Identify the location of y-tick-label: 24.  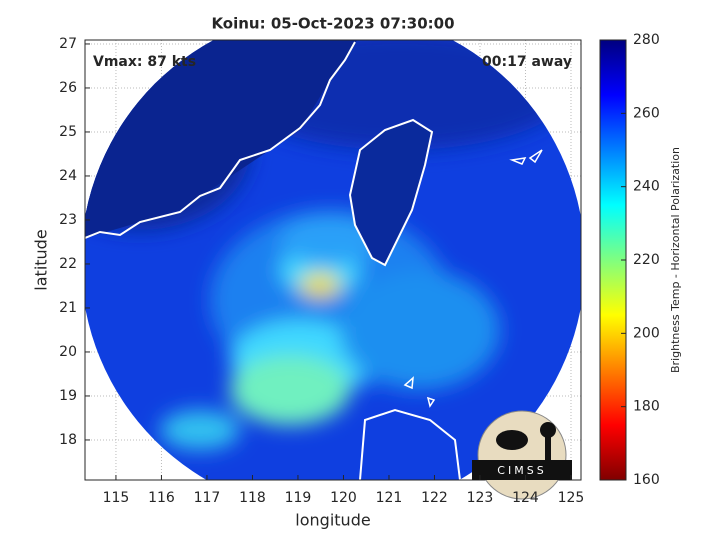
(68, 176).